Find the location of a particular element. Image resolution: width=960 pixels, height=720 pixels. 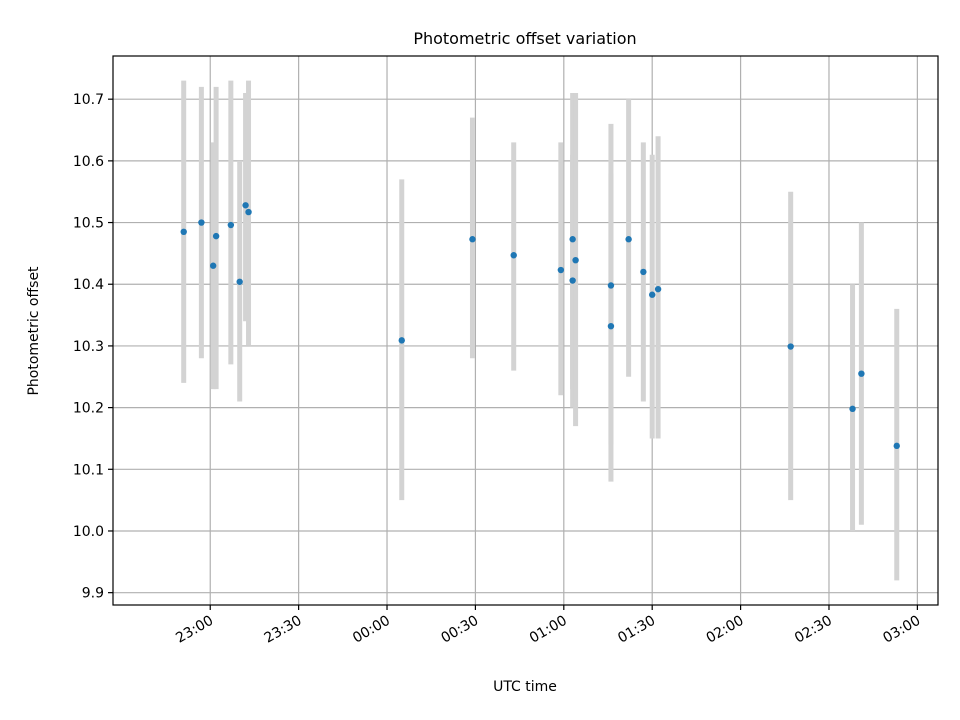

x-tick-label: 03:00 is located at coordinates (901, 630).